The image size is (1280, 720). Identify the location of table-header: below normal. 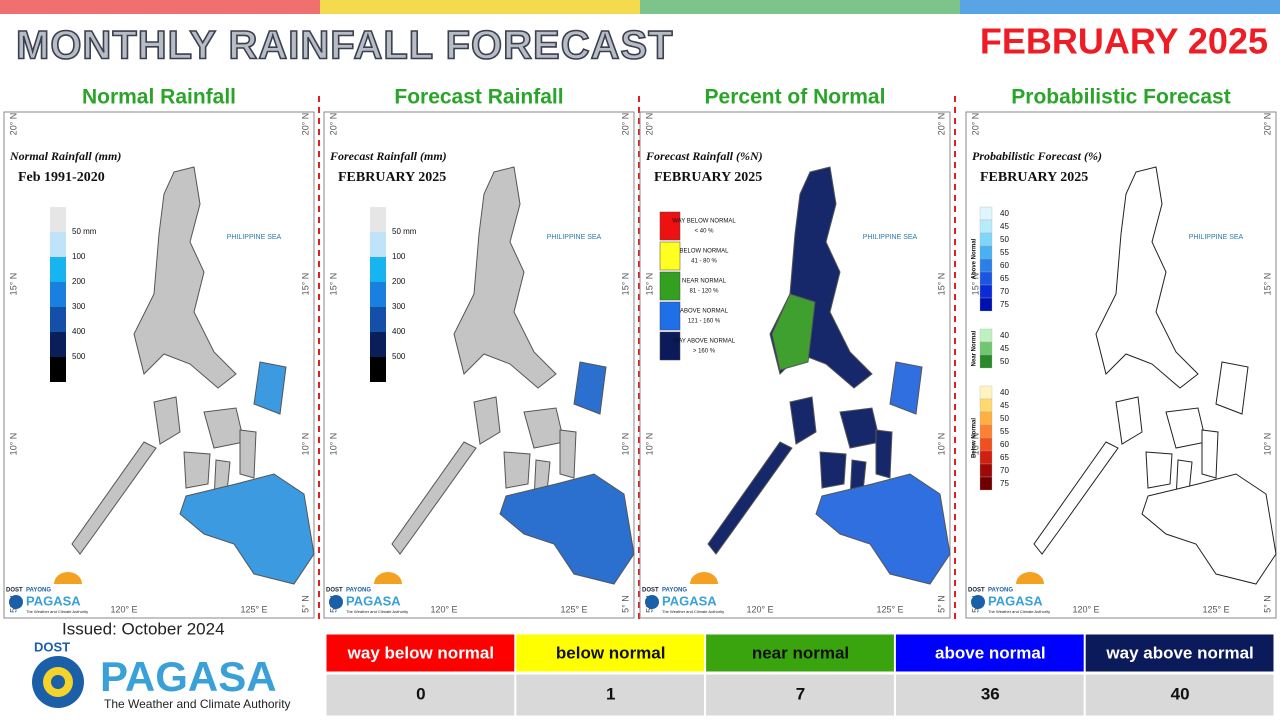
(611, 652).